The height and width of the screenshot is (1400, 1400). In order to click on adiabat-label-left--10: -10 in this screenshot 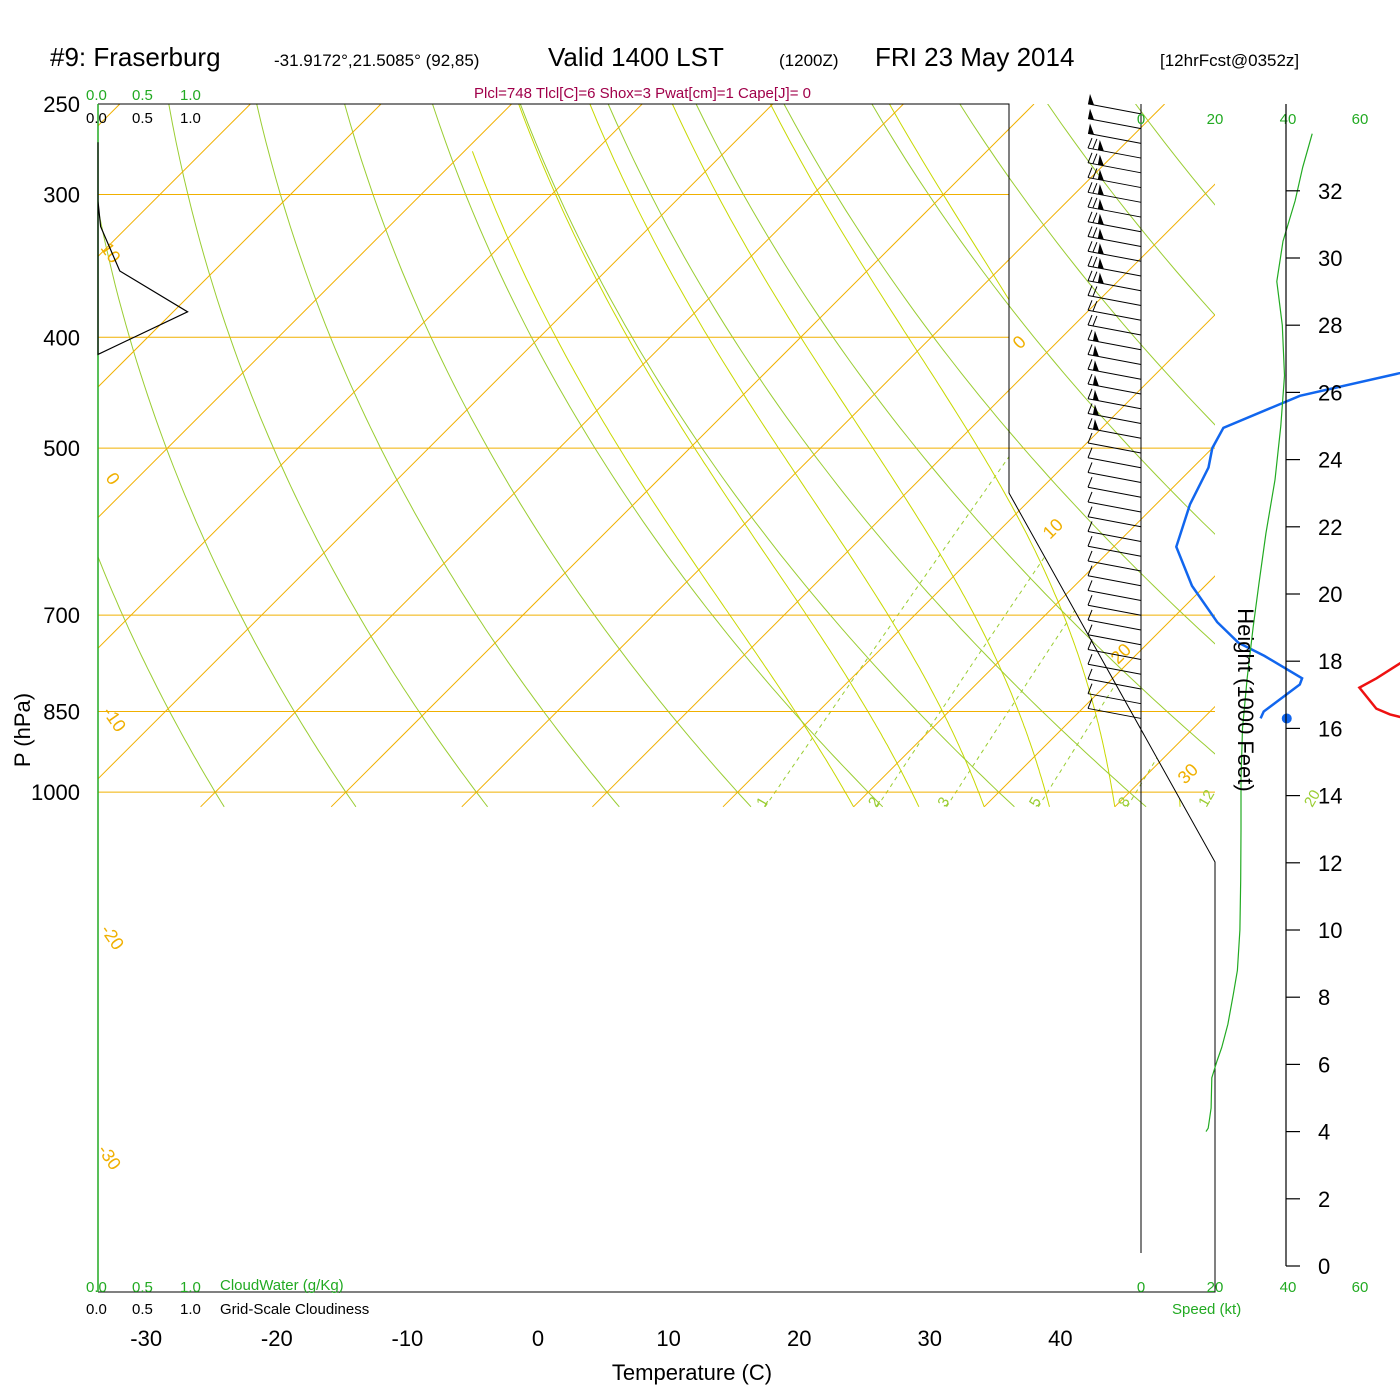, I will do `click(114, 719)`.